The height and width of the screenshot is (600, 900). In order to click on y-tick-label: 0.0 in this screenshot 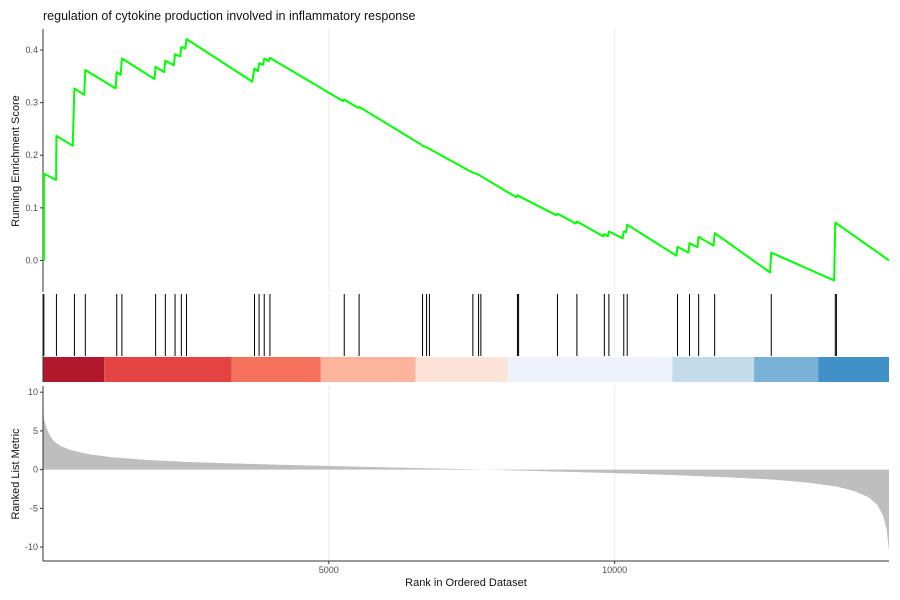, I will do `click(31, 260)`.